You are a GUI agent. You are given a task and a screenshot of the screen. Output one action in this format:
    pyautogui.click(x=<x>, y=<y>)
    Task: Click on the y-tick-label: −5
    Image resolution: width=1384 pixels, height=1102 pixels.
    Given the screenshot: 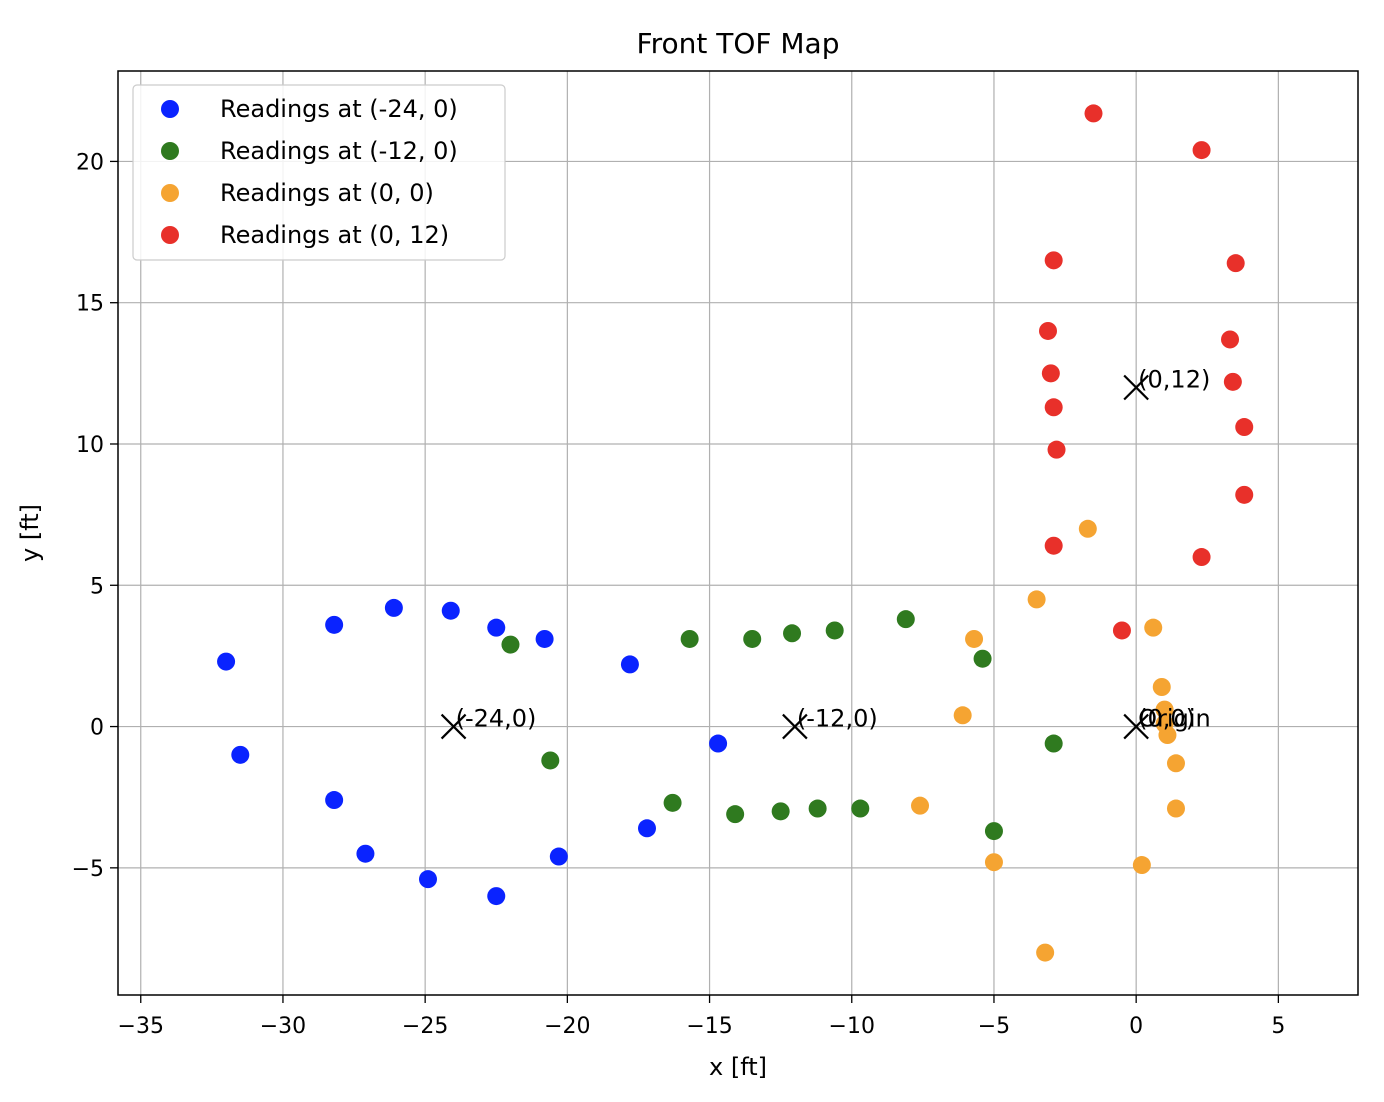 What is the action you would take?
    pyautogui.click(x=88, y=869)
    